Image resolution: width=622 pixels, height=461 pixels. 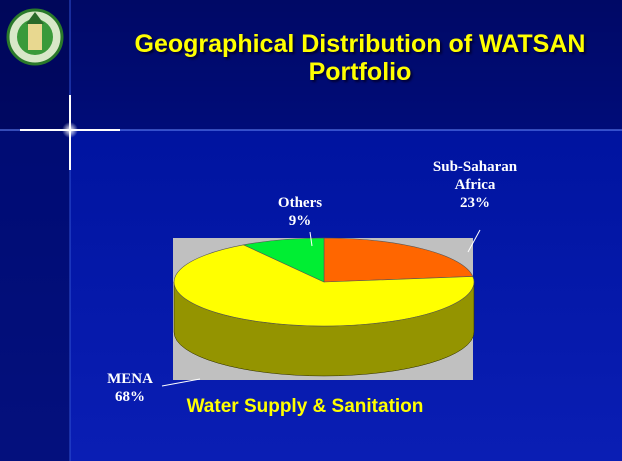 I want to click on value-label: 23%, so click(x=475, y=203).